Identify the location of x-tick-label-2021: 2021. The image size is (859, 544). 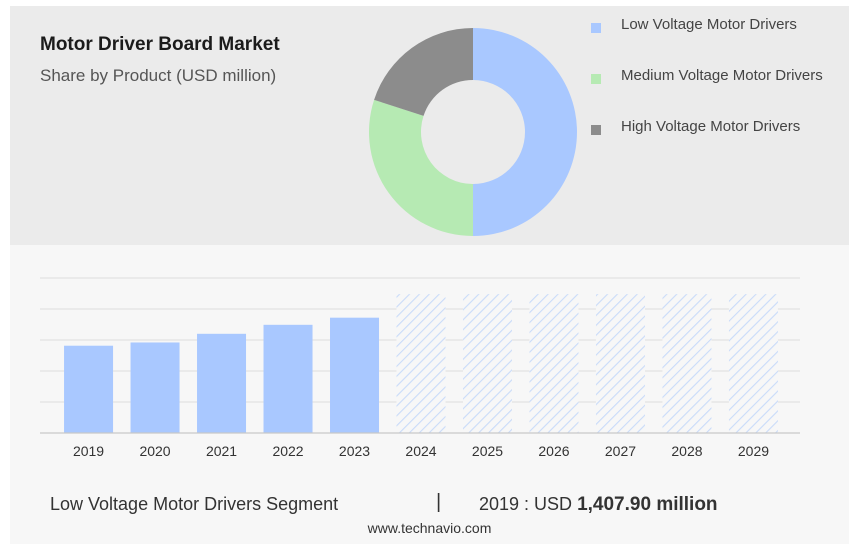
(221, 451).